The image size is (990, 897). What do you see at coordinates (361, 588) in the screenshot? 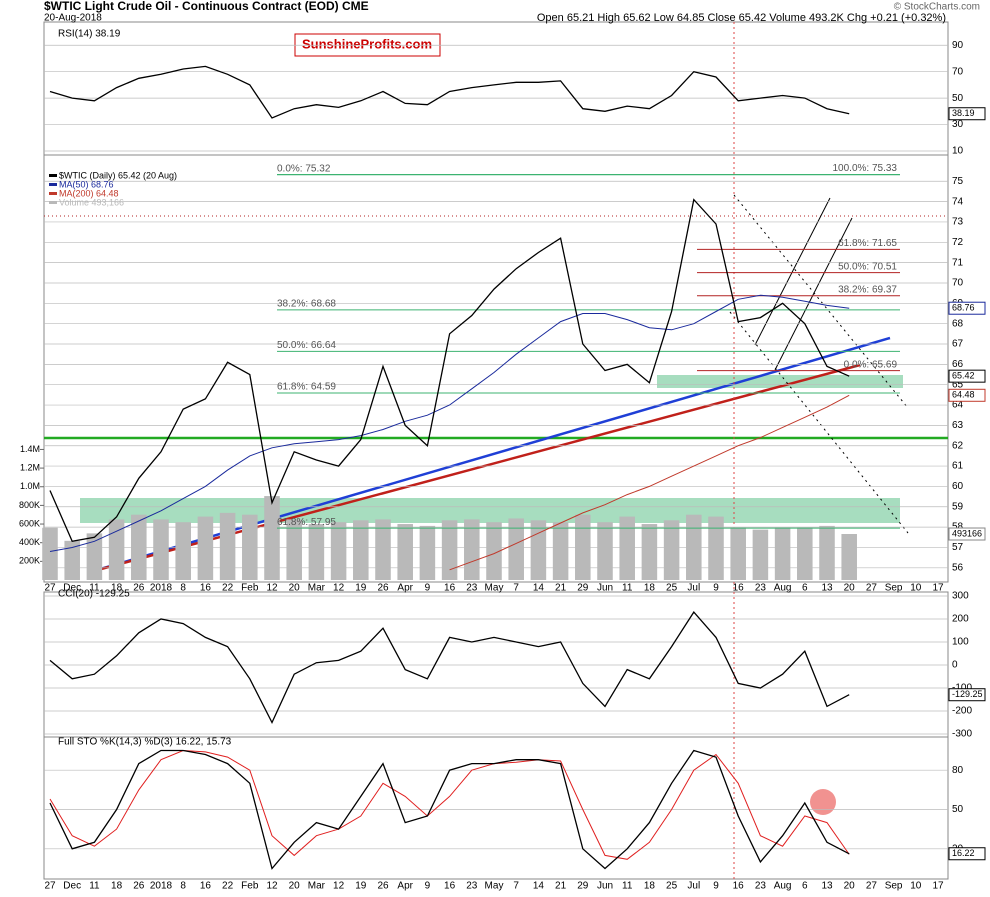
I see `x-tick-label: 19` at bounding box center [361, 588].